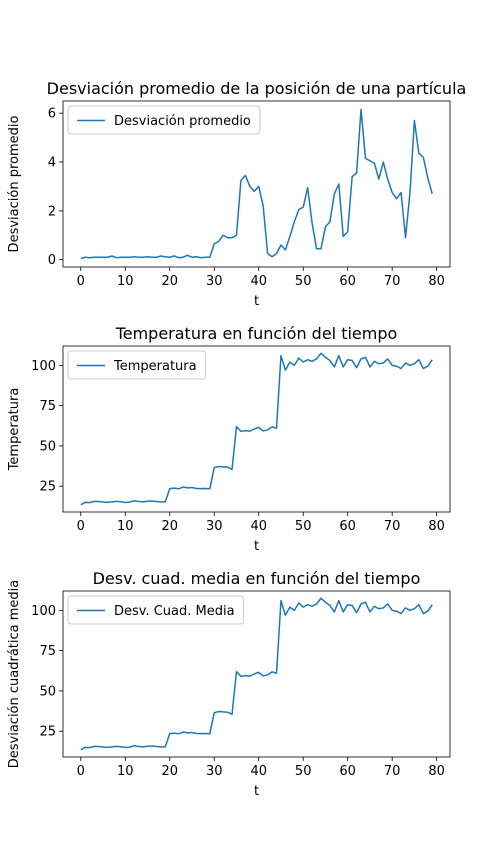  What do you see at coordinates (256, 333) in the screenshot?
I see `chart-title: Temperatura en función del tiempo` at bounding box center [256, 333].